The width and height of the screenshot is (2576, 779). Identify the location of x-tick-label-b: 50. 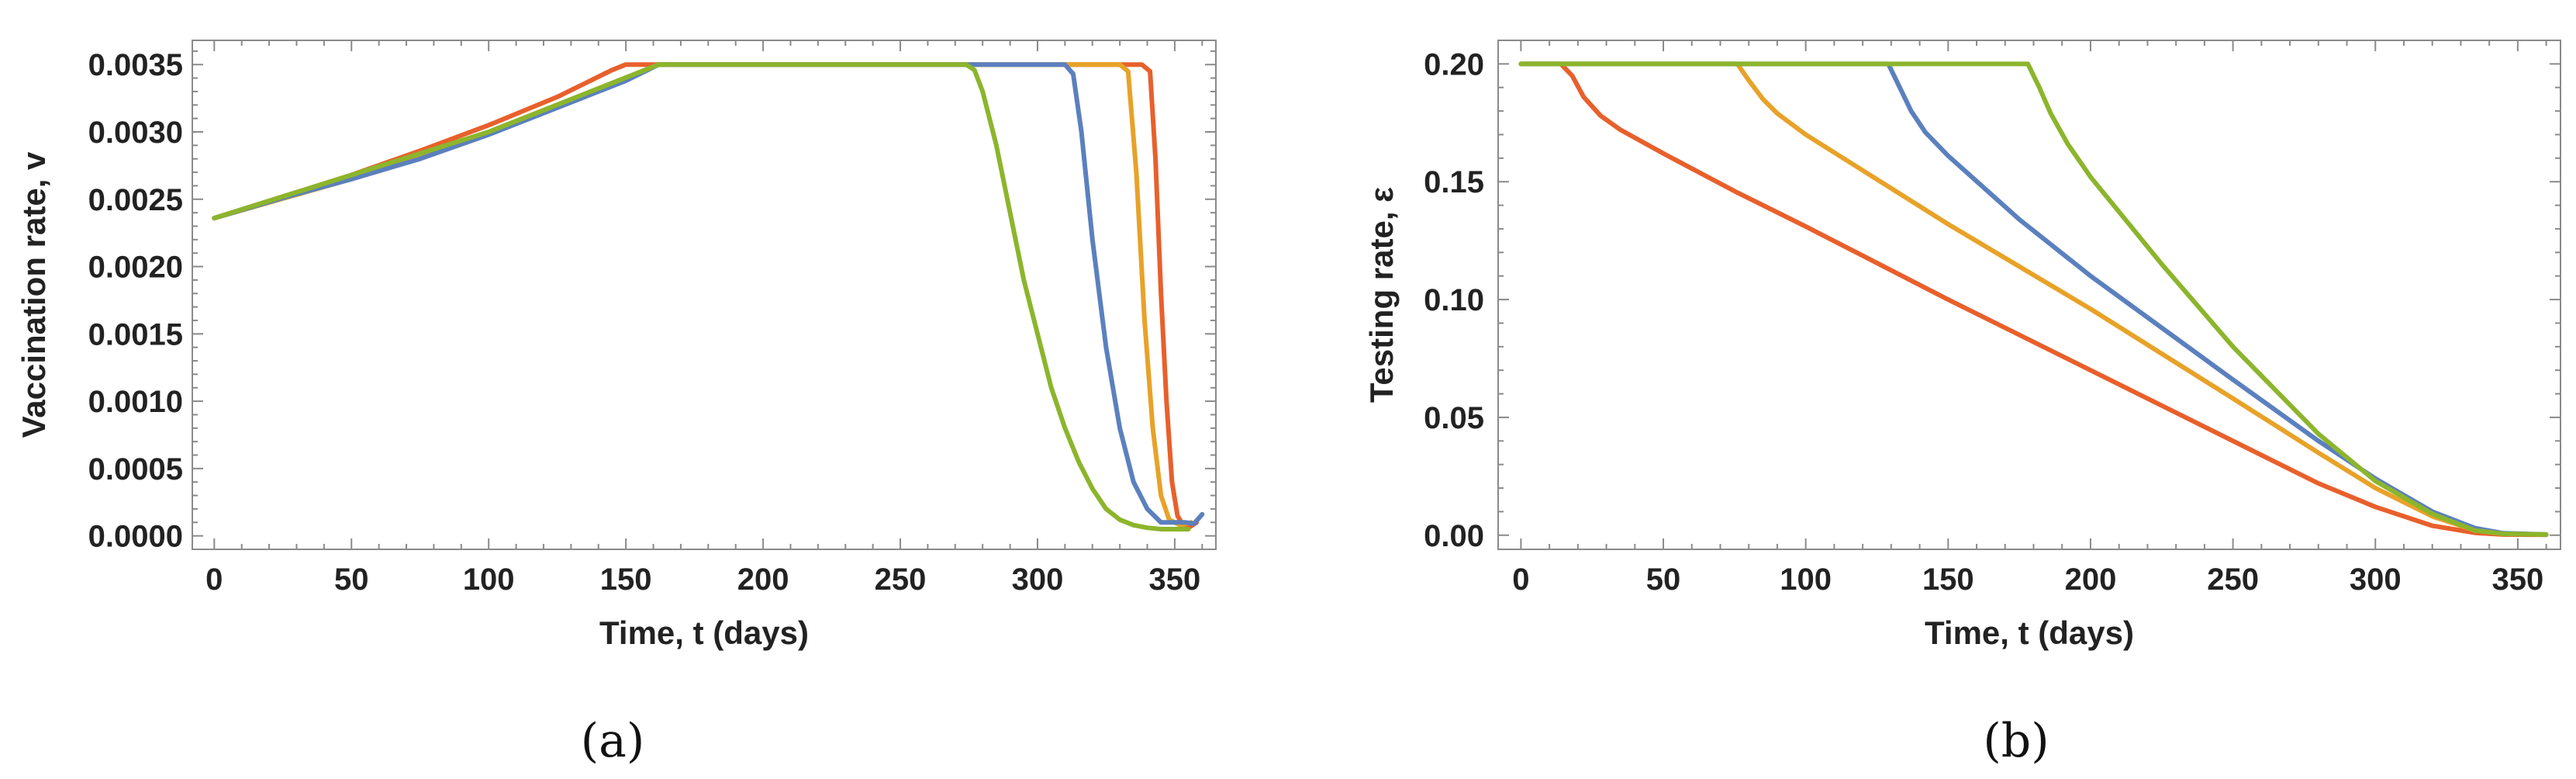
(1663, 580).